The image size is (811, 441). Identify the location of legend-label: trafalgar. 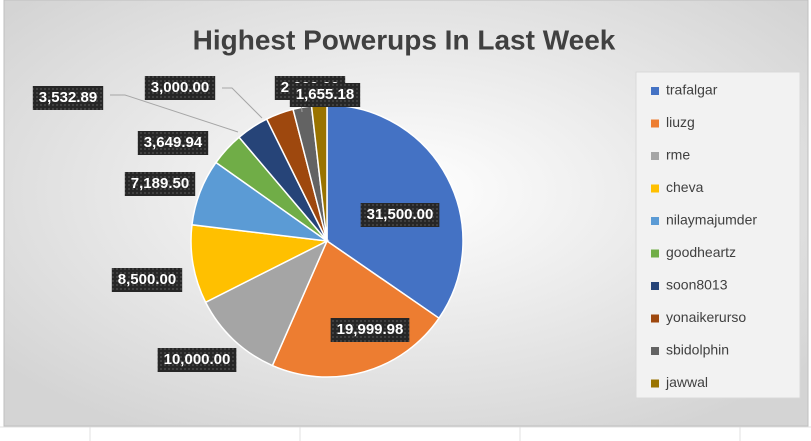
(692, 90).